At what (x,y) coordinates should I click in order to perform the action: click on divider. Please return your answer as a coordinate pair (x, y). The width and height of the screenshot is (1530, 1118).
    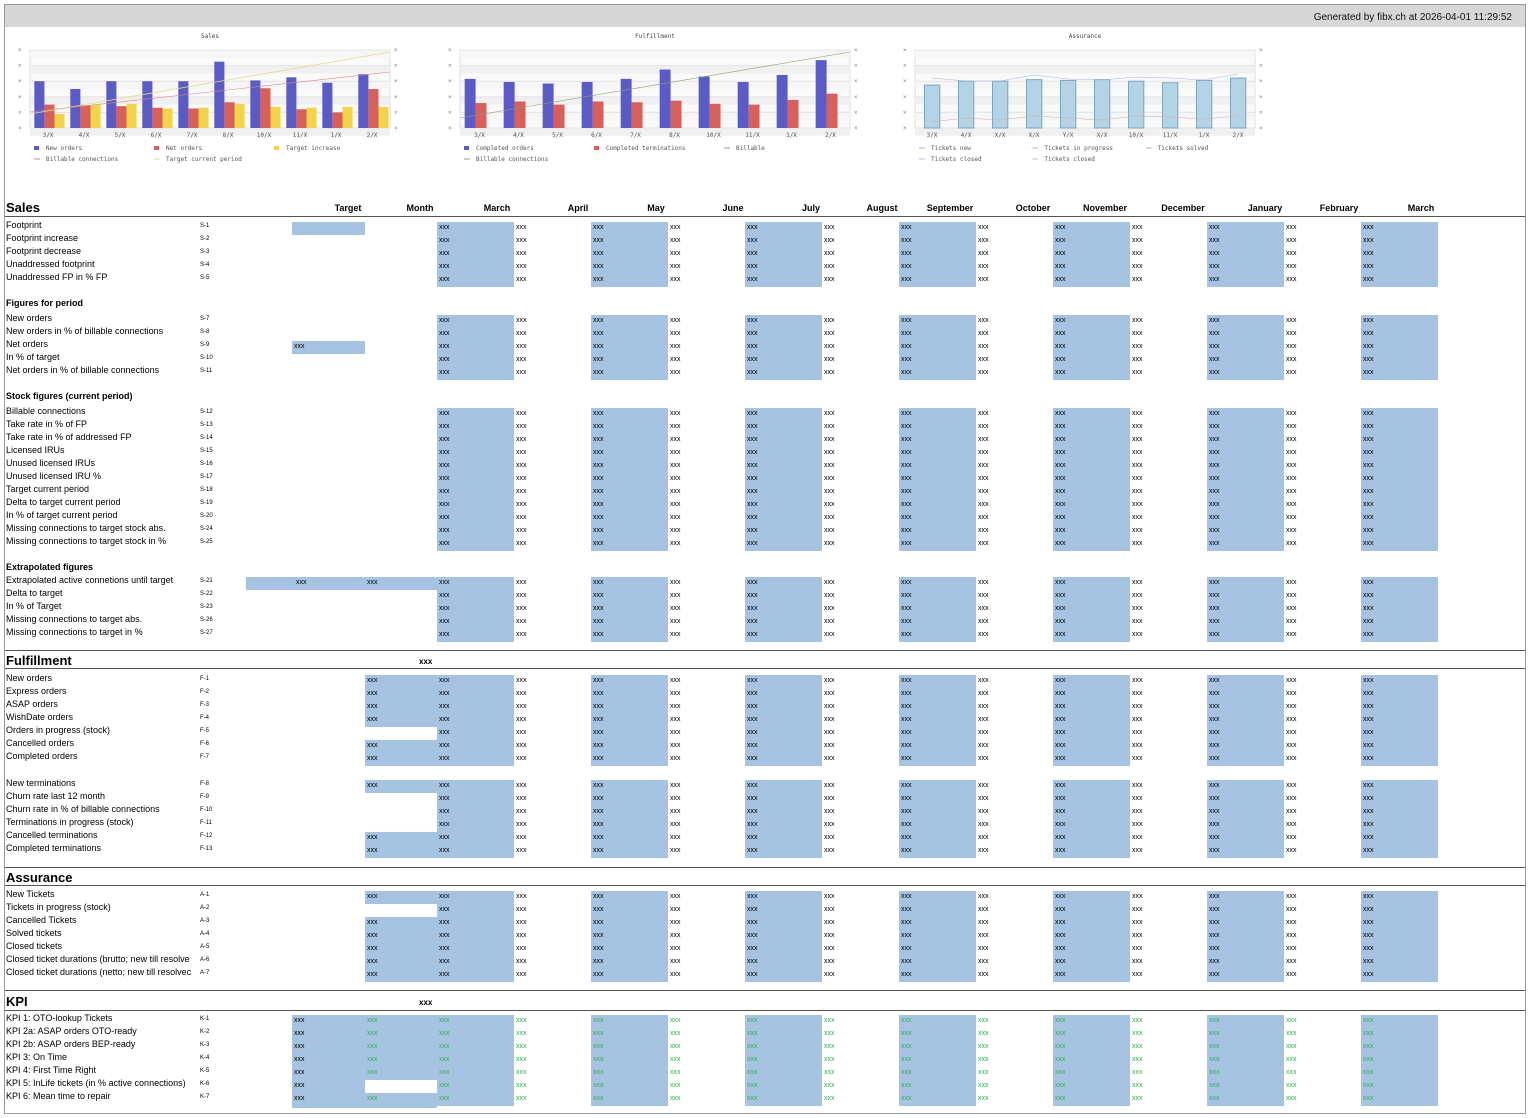
    Looking at the image, I should click on (765, 990).